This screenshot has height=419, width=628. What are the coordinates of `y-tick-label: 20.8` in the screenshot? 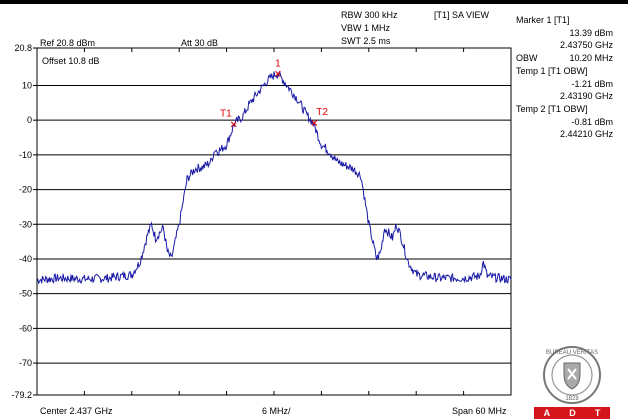 It's located at (23, 48).